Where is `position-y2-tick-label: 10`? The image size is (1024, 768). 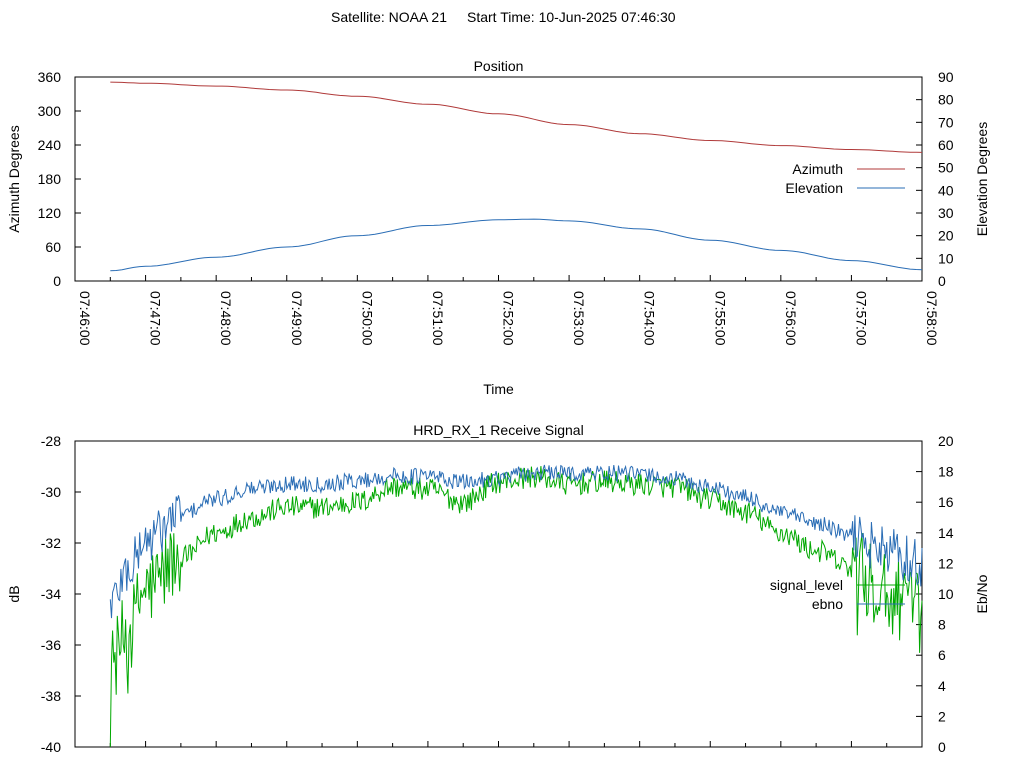
position-y2-tick-label: 10 is located at coordinates (946, 258).